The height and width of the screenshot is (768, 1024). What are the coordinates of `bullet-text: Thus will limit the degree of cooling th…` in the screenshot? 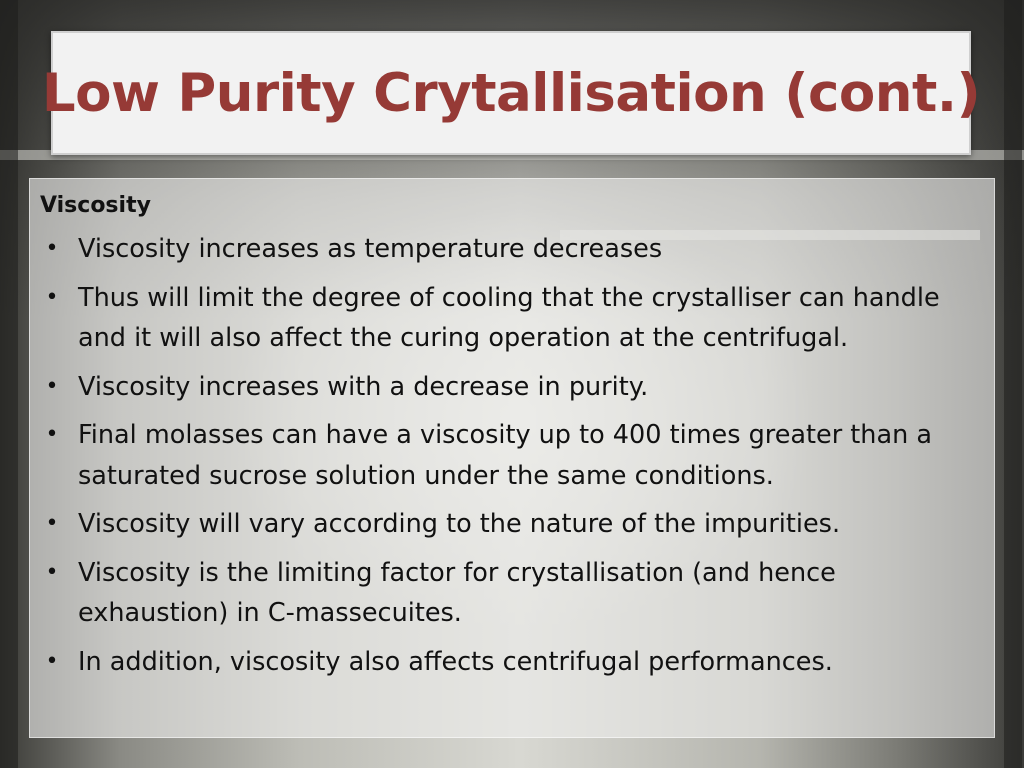 It's located at (509, 318).